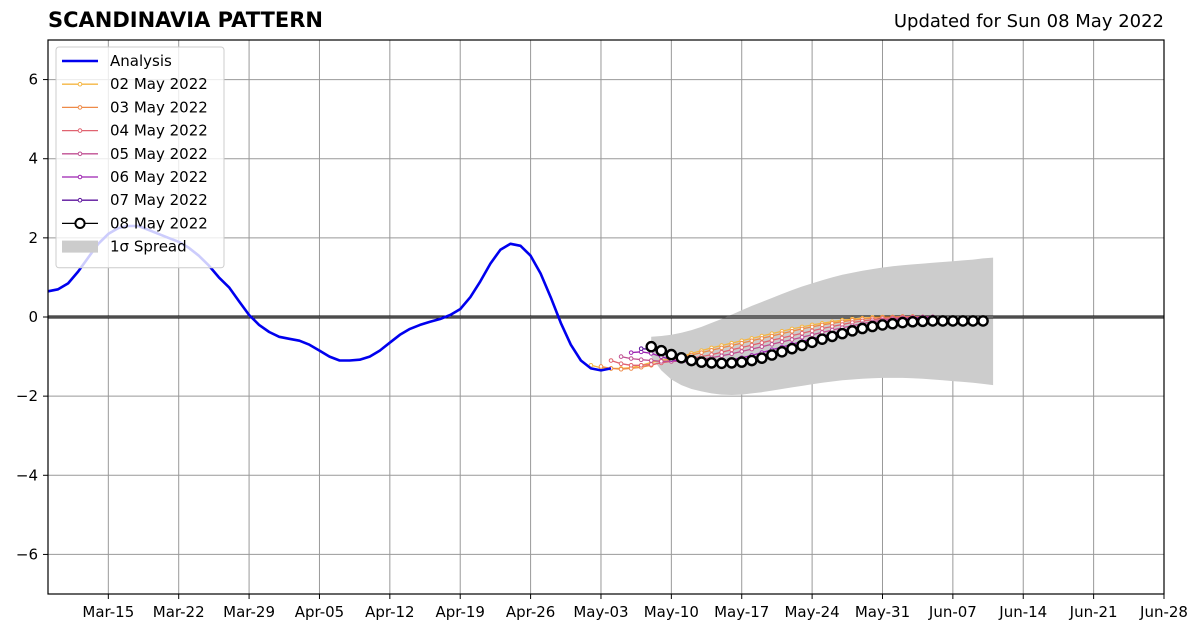 The height and width of the screenshot is (633, 1202). What do you see at coordinates (159, 84) in the screenshot?
I see `legend-label: 02 May 2022` at bounding box center [159, 84].